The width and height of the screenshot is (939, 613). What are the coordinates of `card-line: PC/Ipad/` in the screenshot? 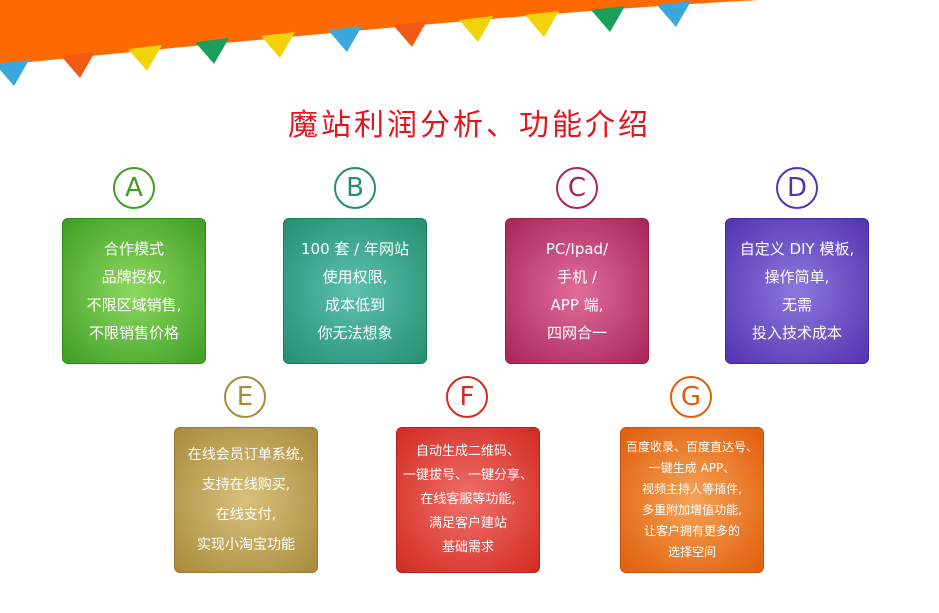 It's located at (577, 249).